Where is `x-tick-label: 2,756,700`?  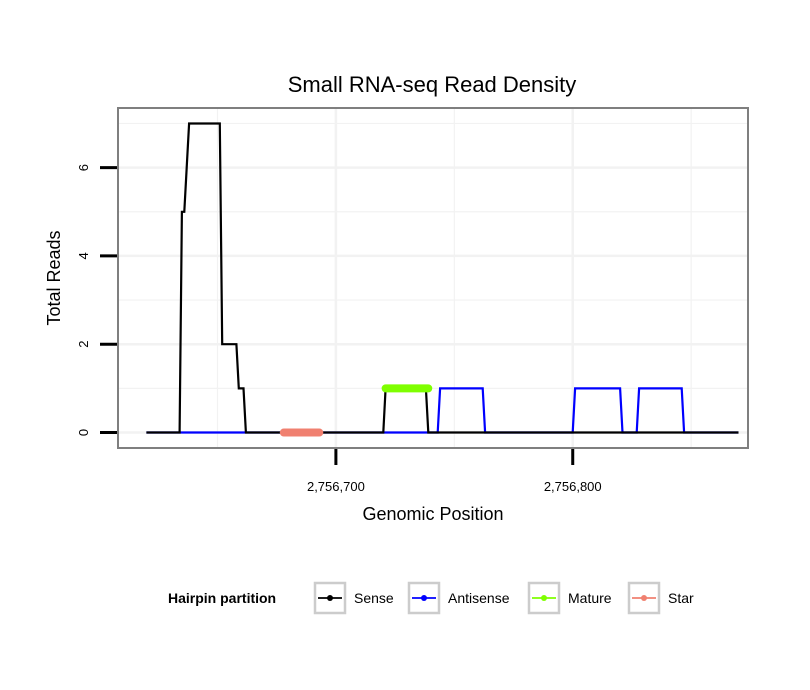
x-tick-label: 2,756,700 is located at coordinates (336, 486).